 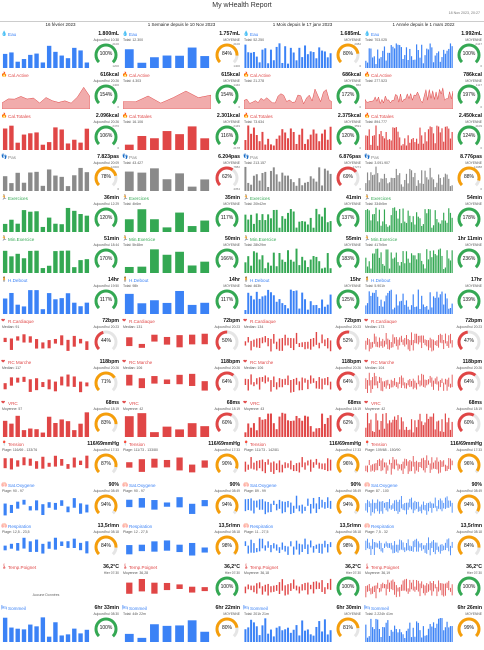 I want to click on metric-subtext: Moyenne: 36,19, so click(x=378, y=573).